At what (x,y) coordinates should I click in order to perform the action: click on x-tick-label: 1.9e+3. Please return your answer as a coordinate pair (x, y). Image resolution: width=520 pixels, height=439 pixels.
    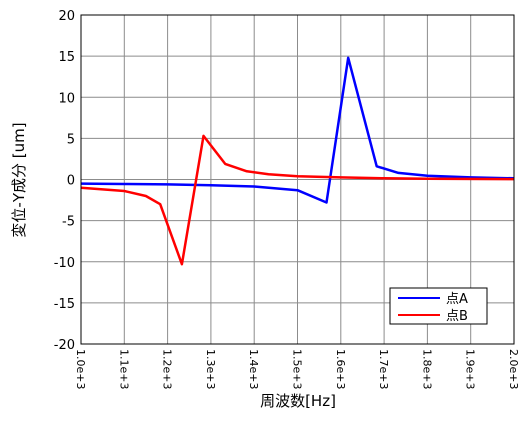
    Looking at the image, I should click on (470, 369).